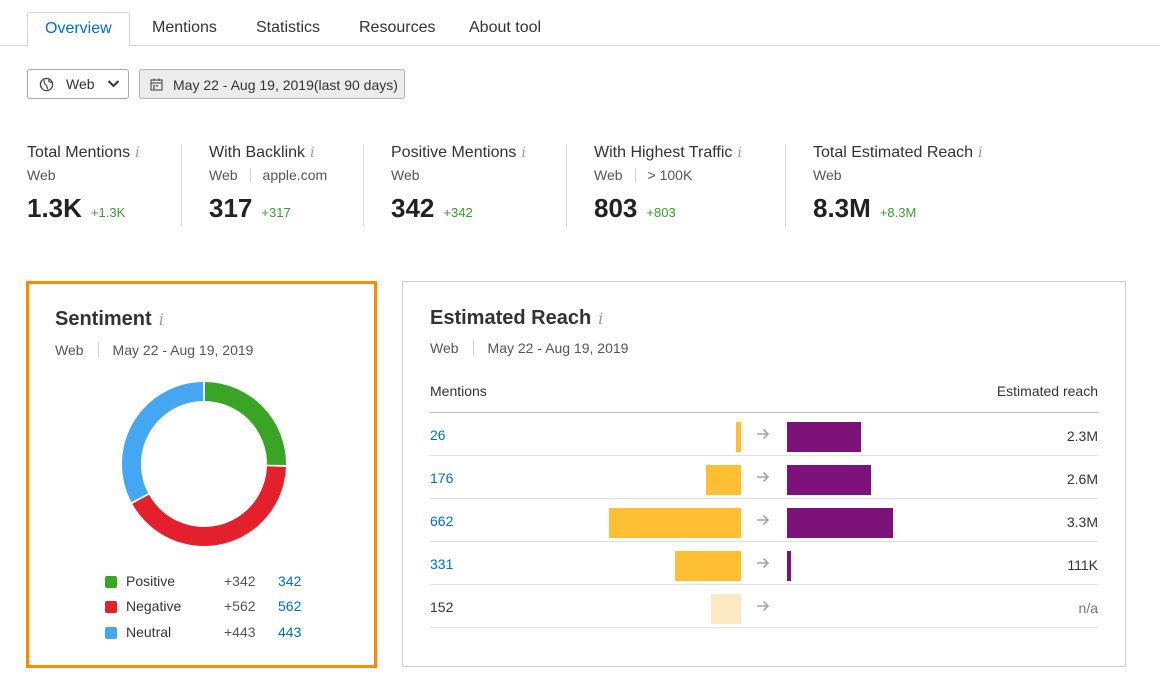  I want to click on legend-count-link: 342, so click(290, 581).